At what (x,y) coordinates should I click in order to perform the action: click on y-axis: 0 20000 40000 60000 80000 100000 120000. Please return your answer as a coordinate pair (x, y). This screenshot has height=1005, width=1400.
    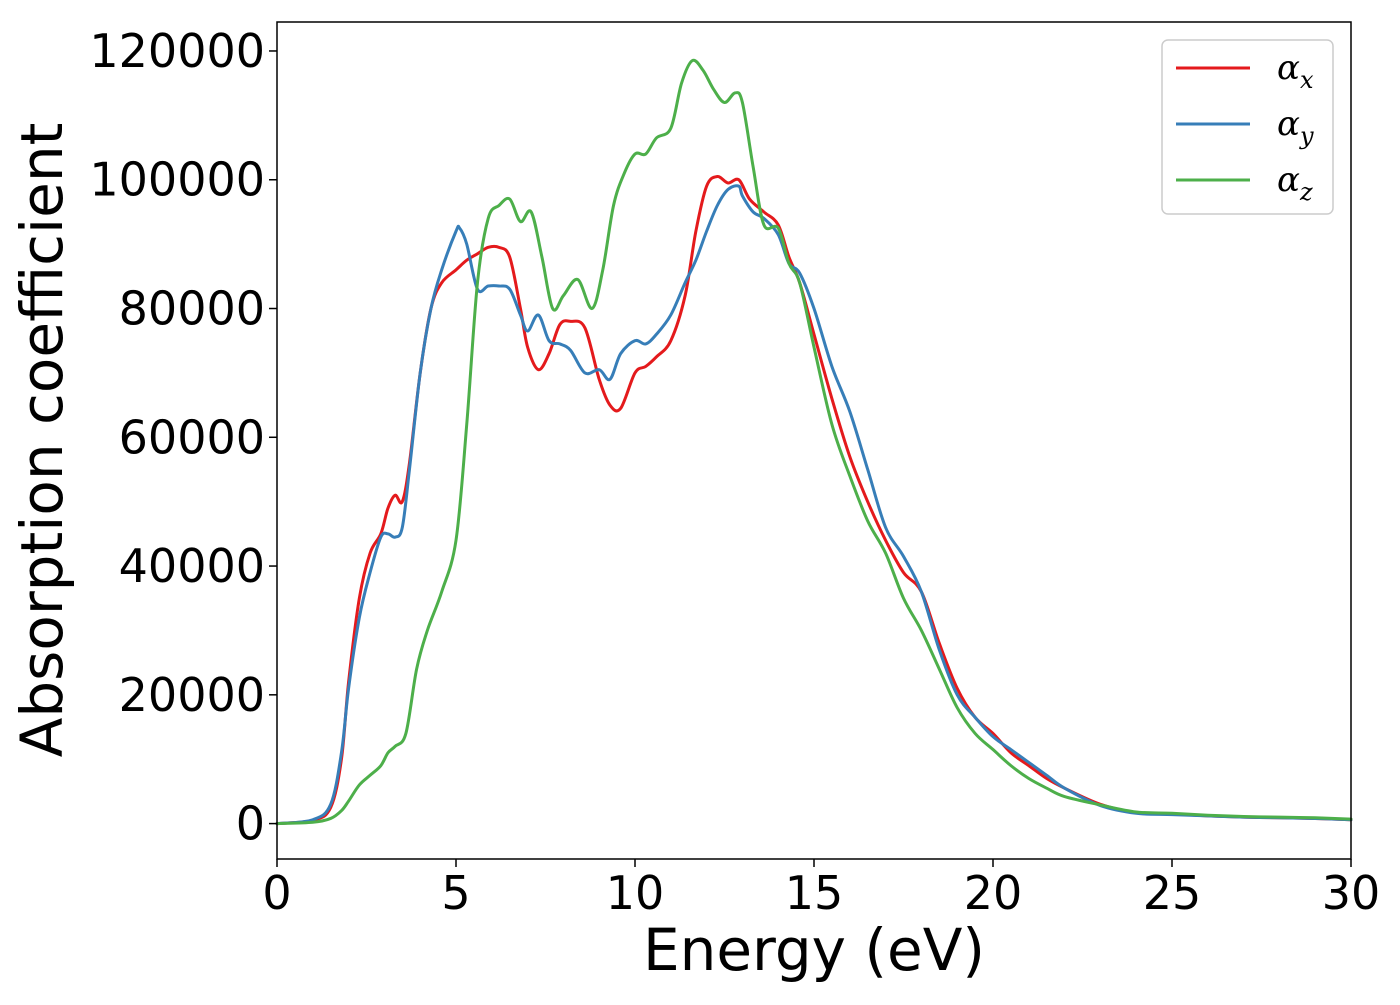
    Looking at the image, I should click on (183, 437).